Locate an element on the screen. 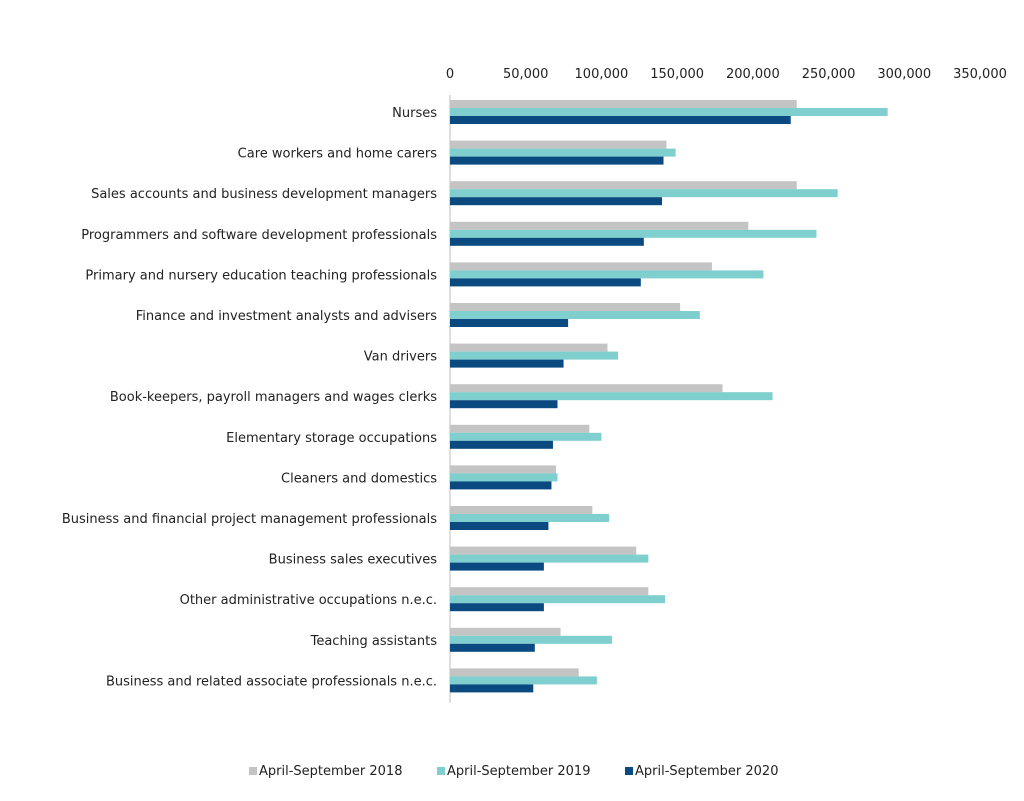 This screenshot has height=801, width=1024. category-label: Care workers and home carers is located at coordinates (338, 154).